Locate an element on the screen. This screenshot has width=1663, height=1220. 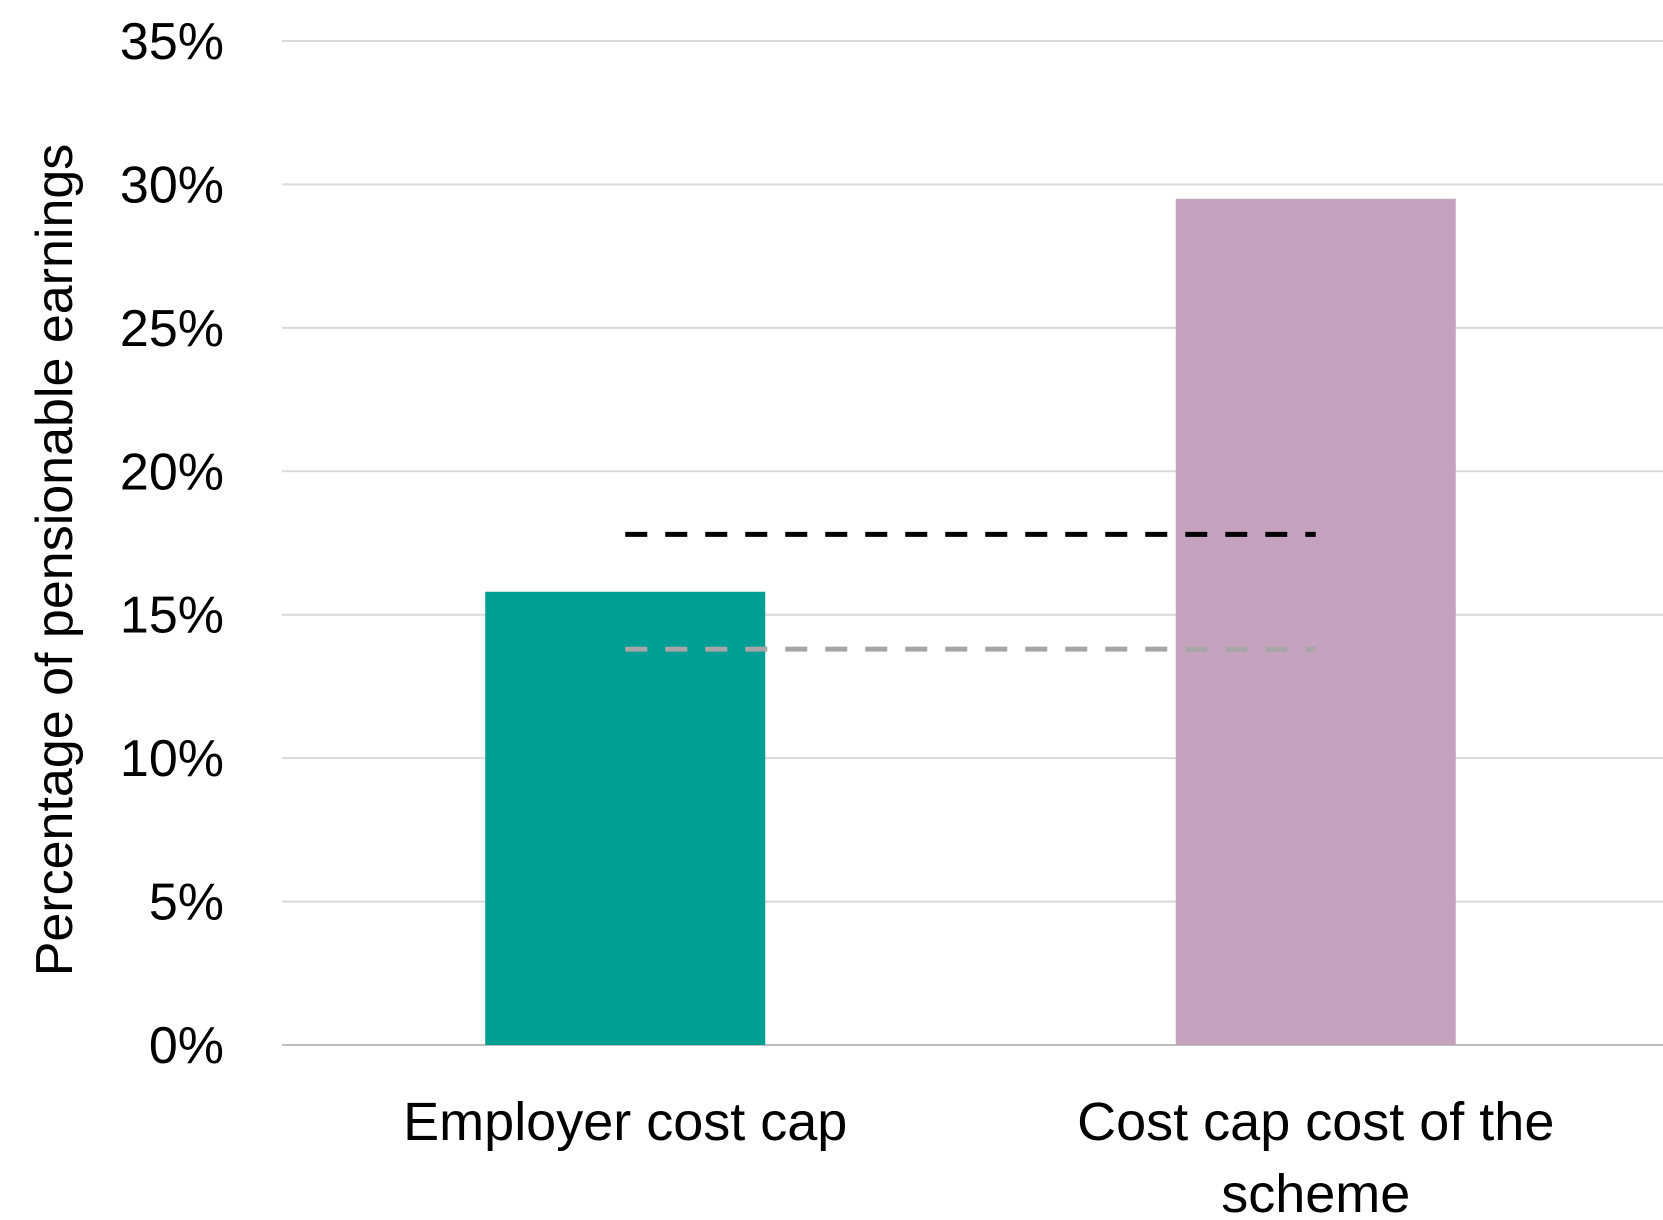
y-tick-label: 10% is located at coordinates (172, 759).